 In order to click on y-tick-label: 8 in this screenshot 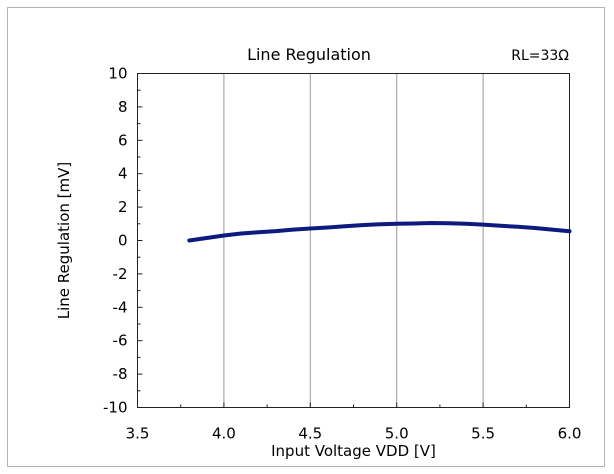, I will do `click(123, 107)`.